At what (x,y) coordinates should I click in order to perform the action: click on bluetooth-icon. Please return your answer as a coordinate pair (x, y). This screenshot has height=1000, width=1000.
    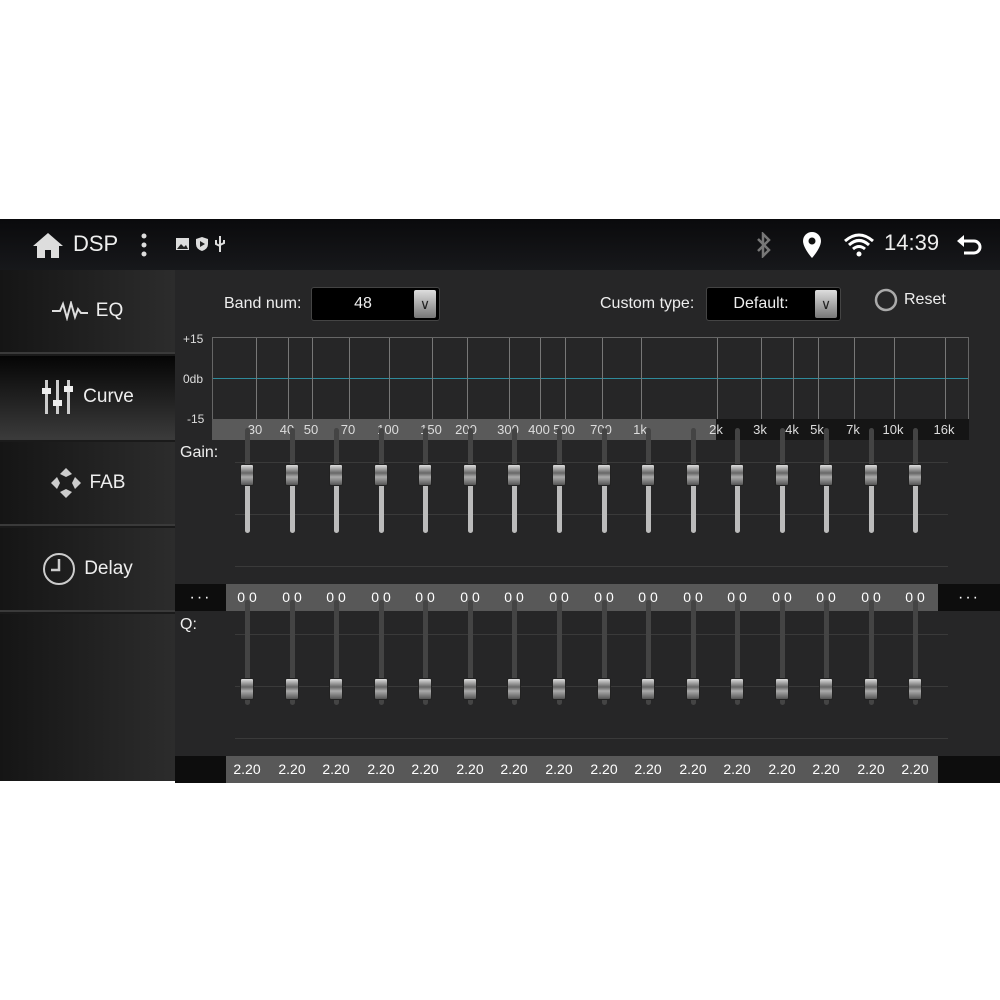
    Looking at the image, I should click on (764, 245).